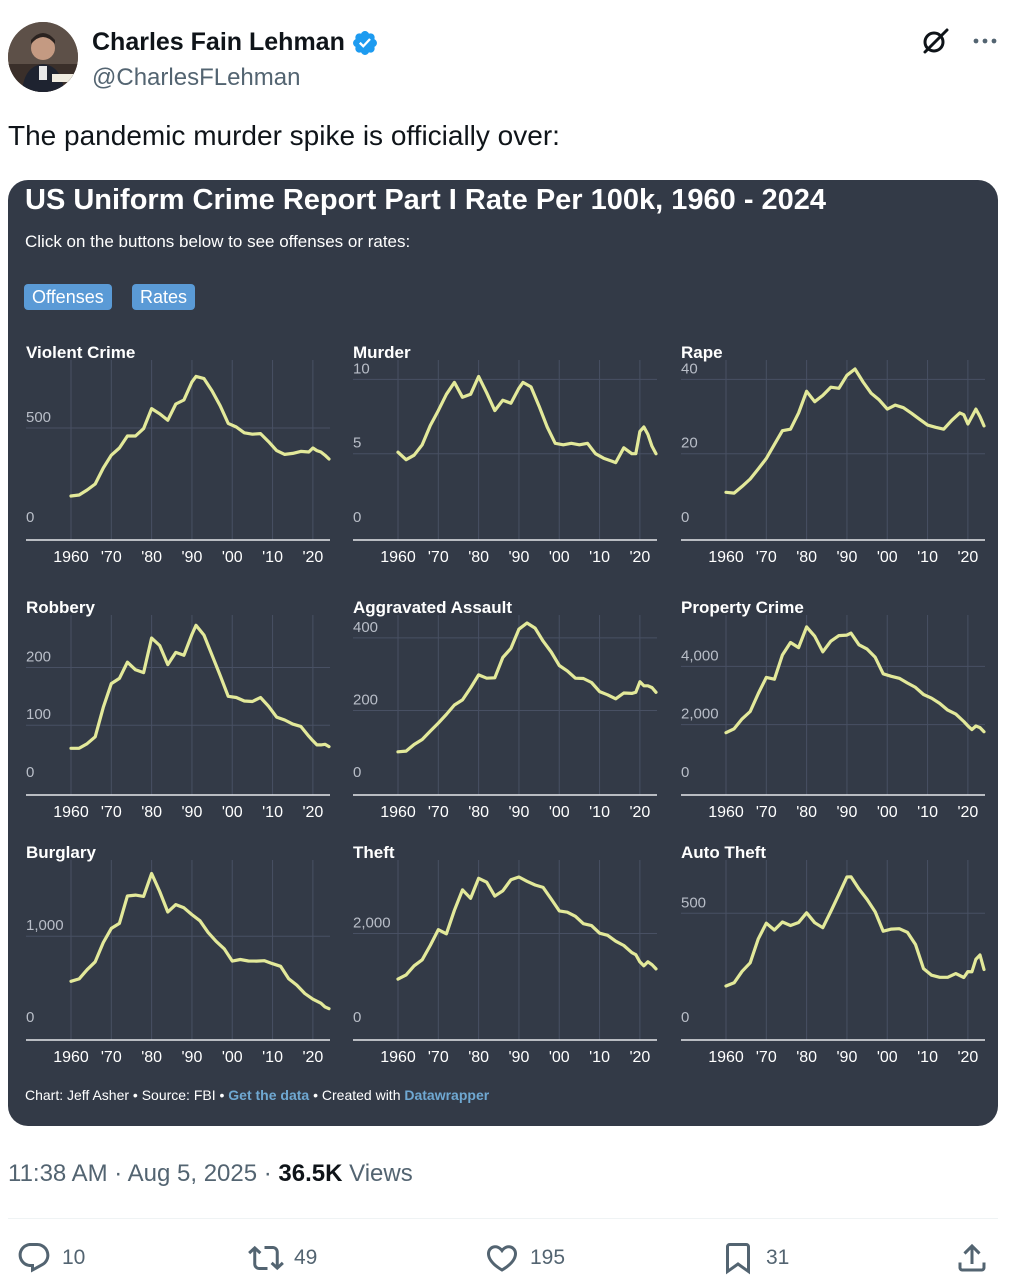  I want to click on share-button, so click(977, 1258).